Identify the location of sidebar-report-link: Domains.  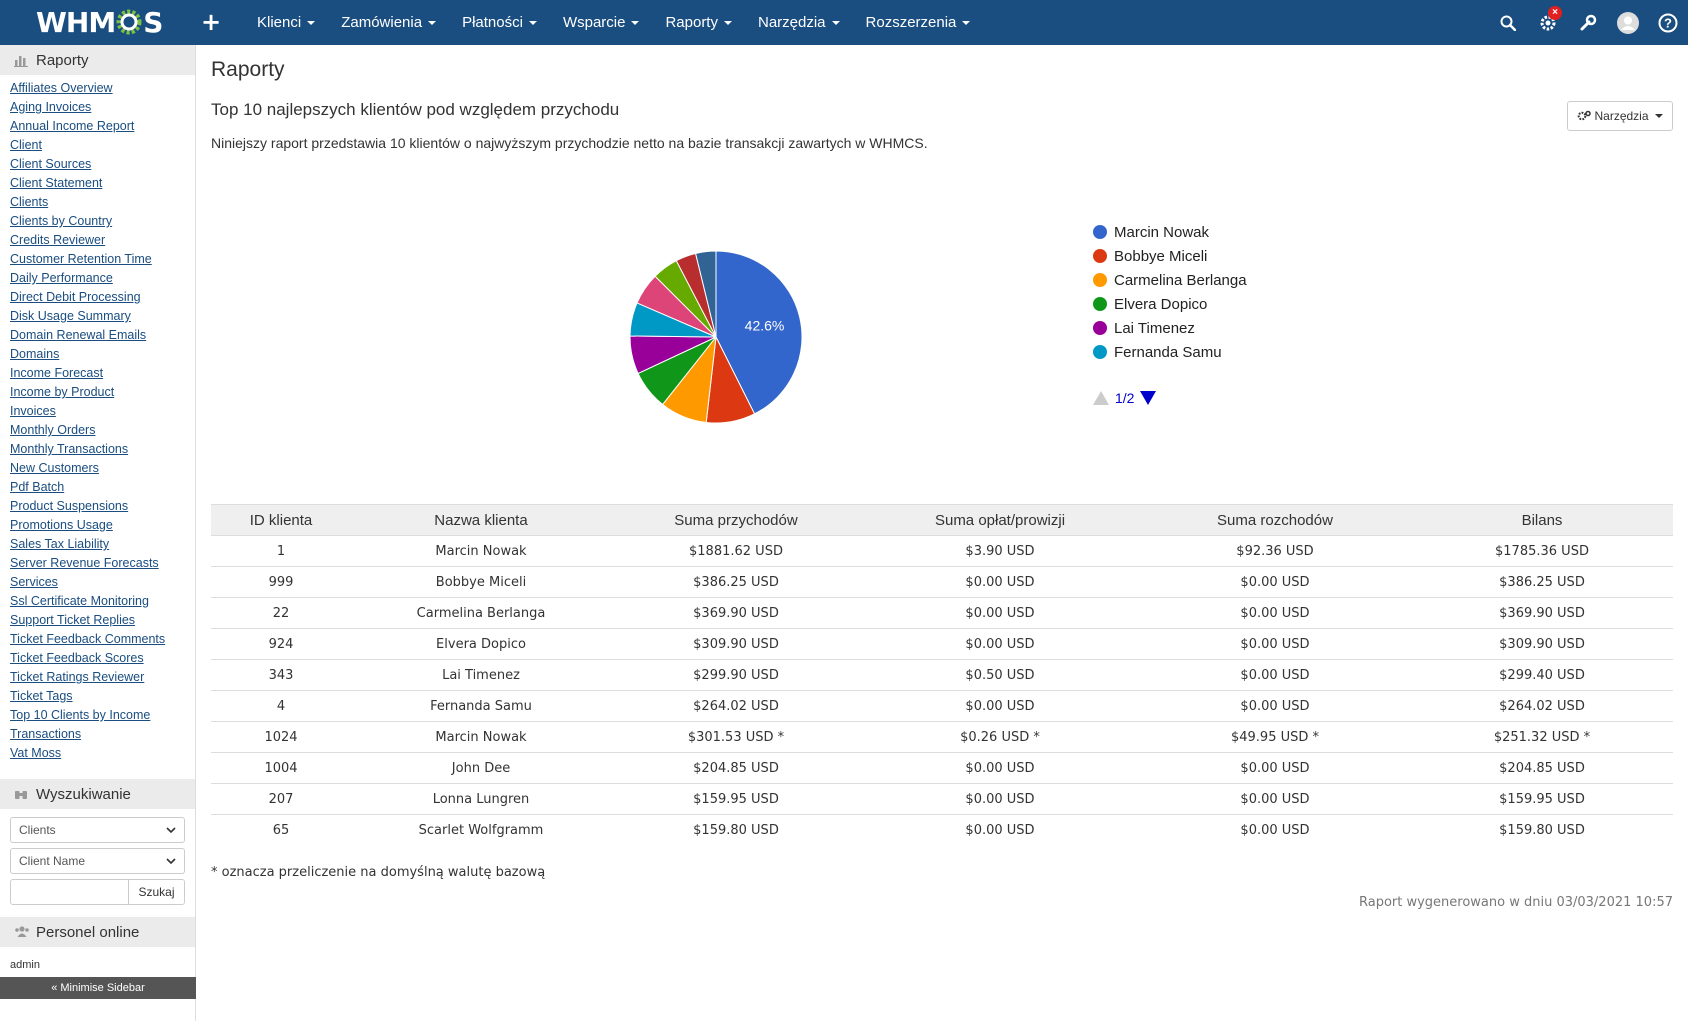
(35, 354).